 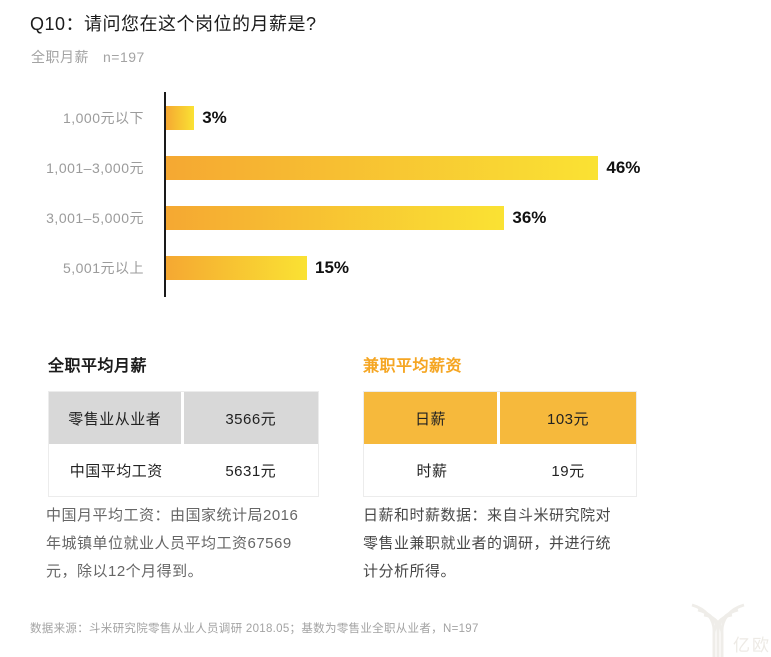 I want to click on table-cell-value: 3566元, so click(x=250, y=418).